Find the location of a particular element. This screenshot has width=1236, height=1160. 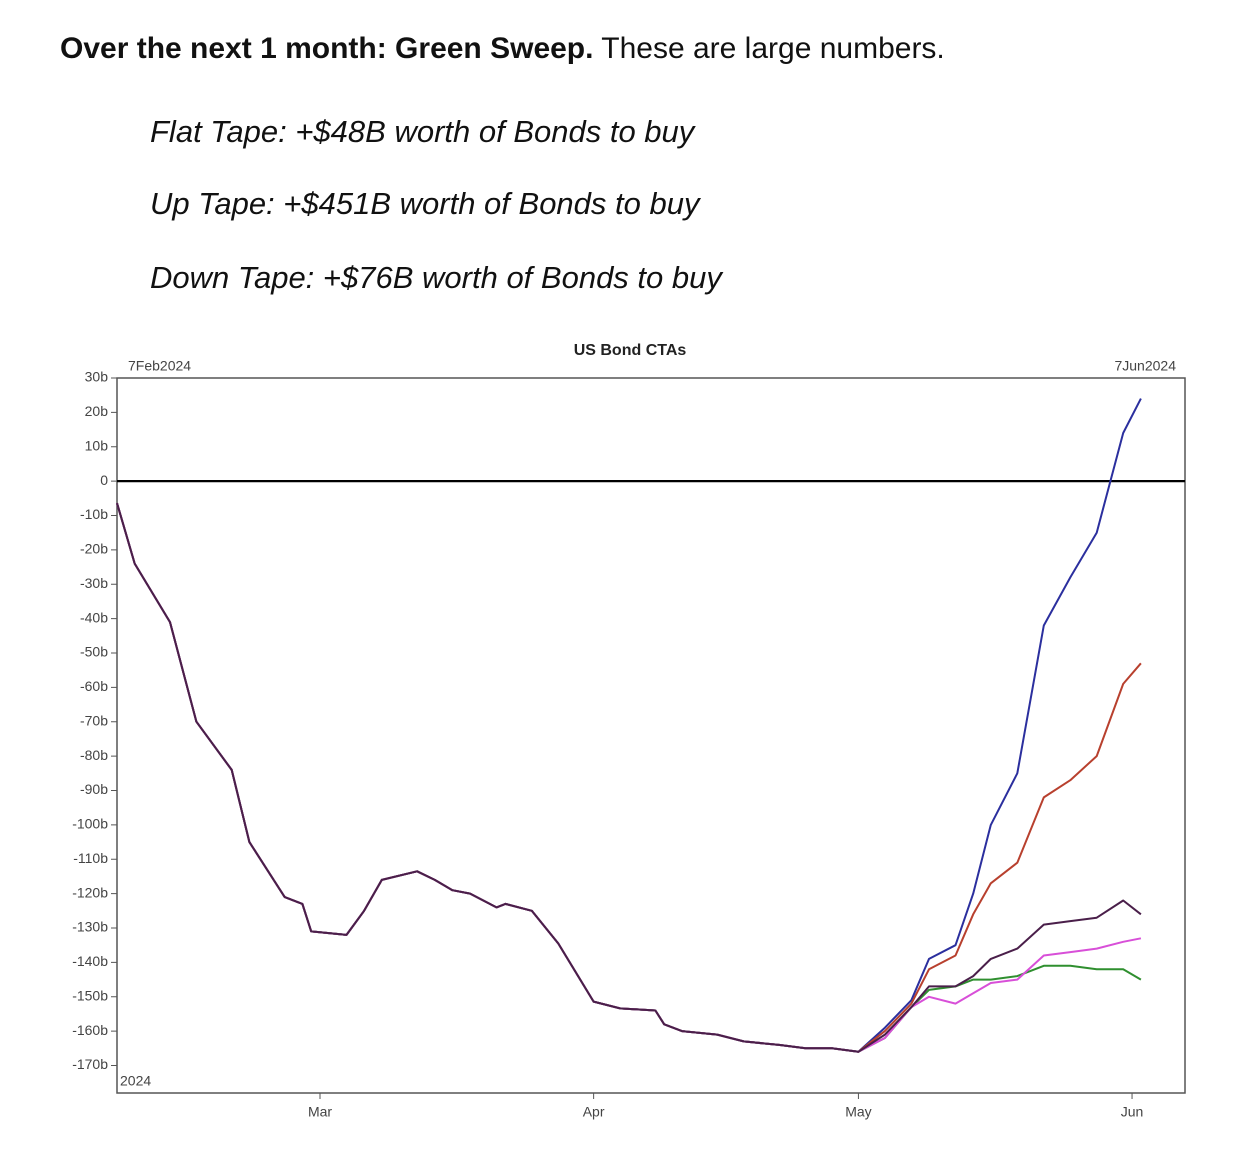

y-tick-label: -60b is located at coordinates (94, 686).